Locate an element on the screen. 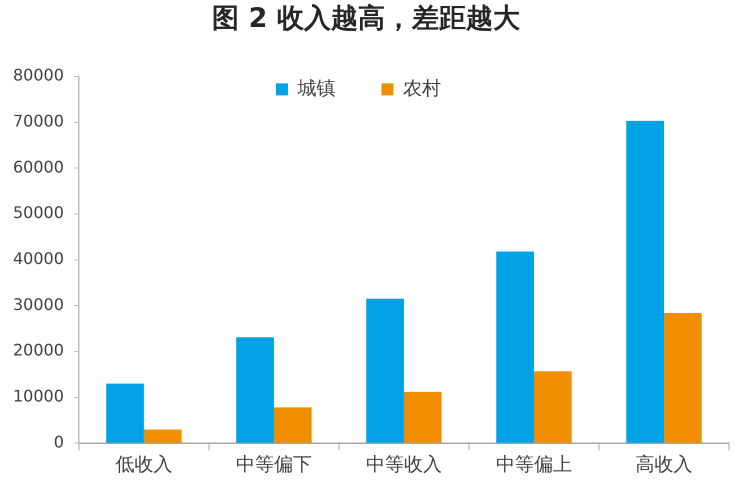 The width and height of the screenshot is (737, 489). y-tick-label: 20000 is located at coordinates (38, 350).